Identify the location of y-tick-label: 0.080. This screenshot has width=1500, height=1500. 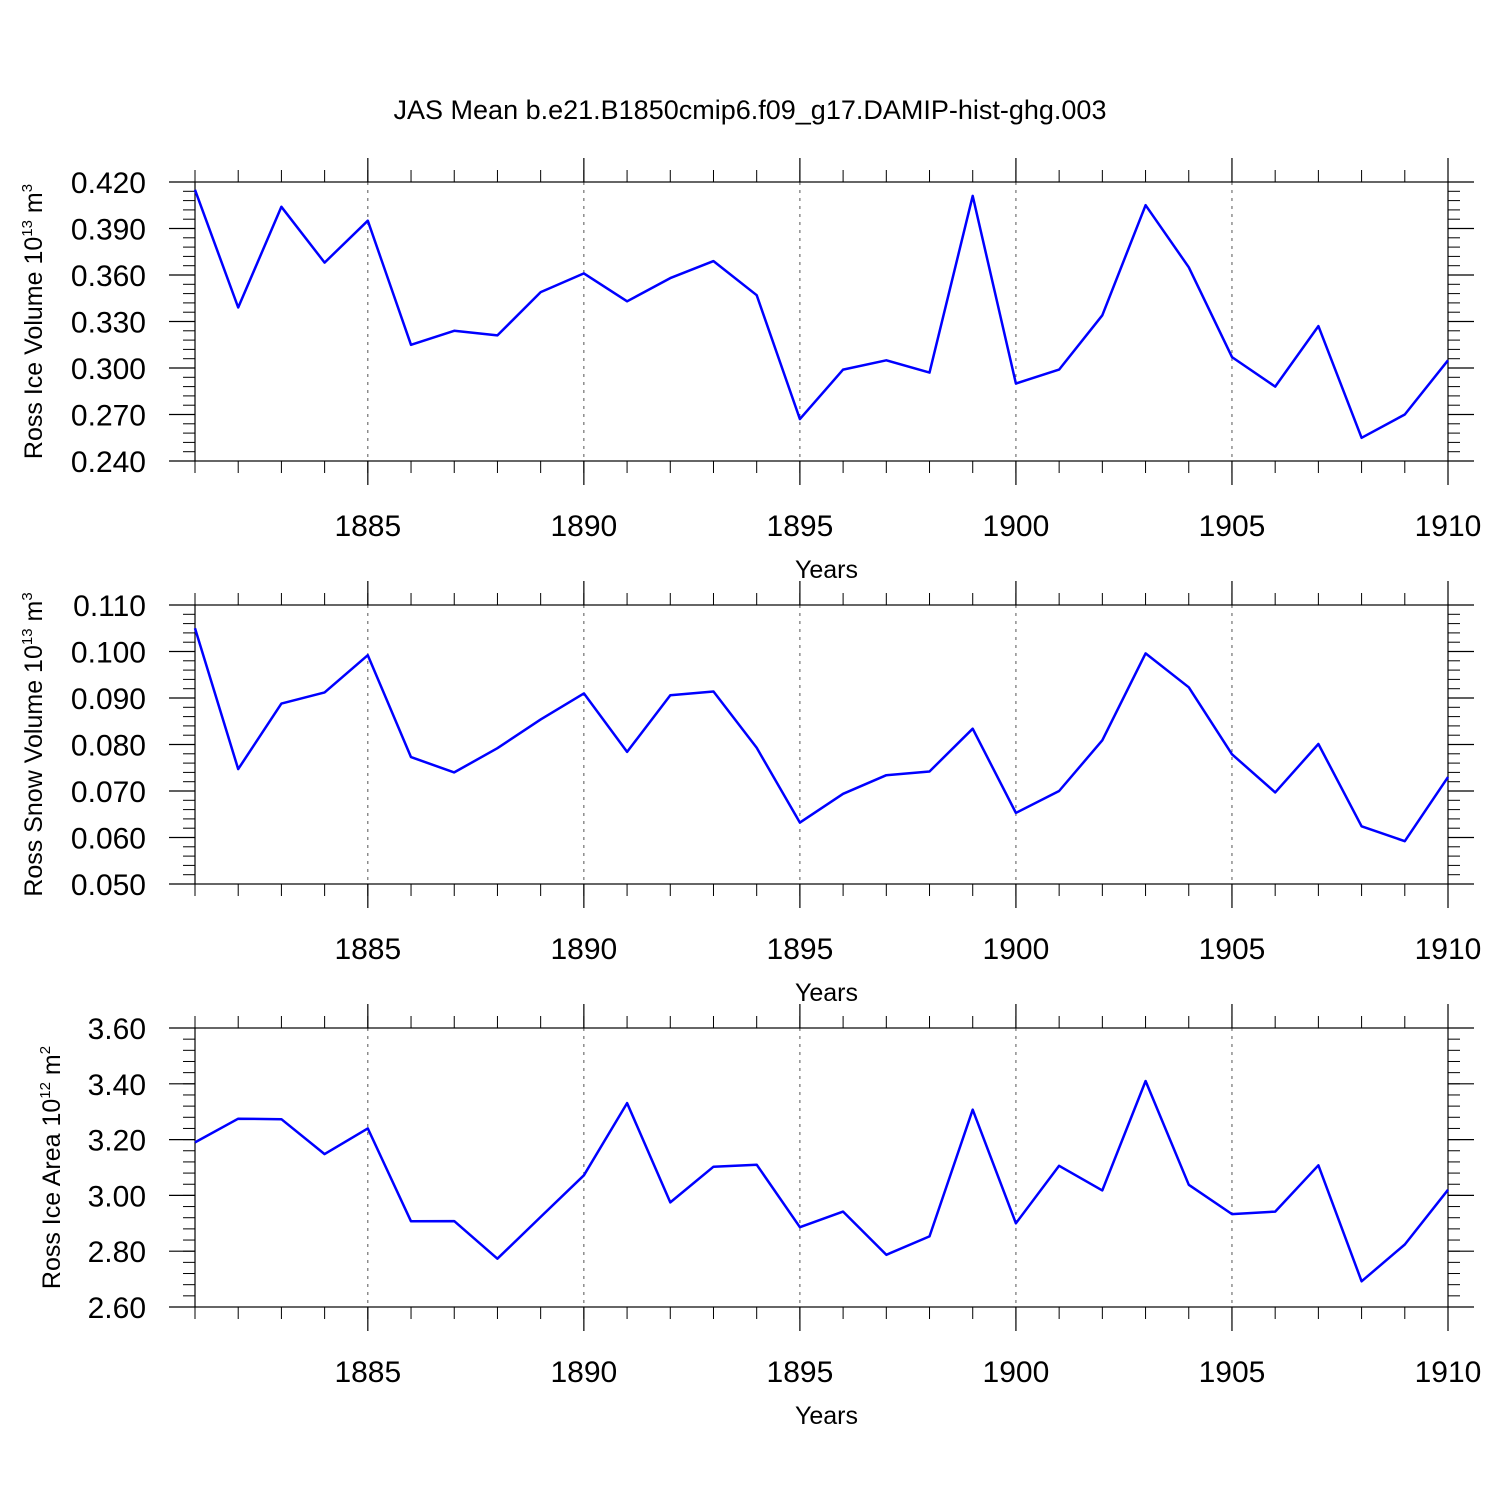
(108, 746).